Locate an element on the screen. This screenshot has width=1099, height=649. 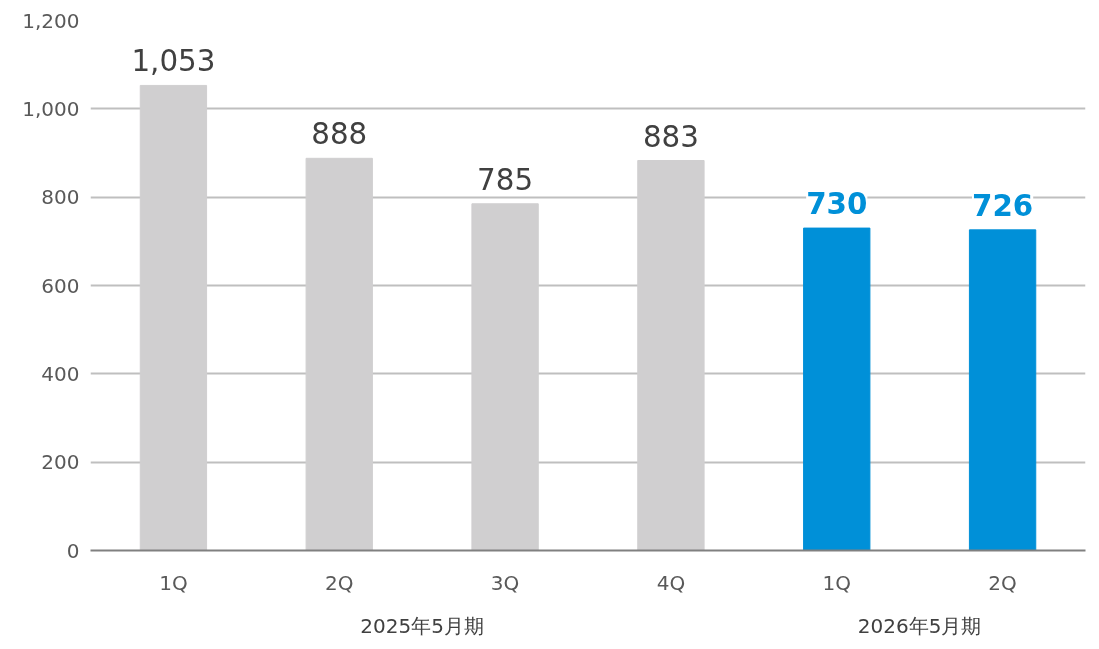
y-tick-label: 400 is located at coordinates (60, 373).